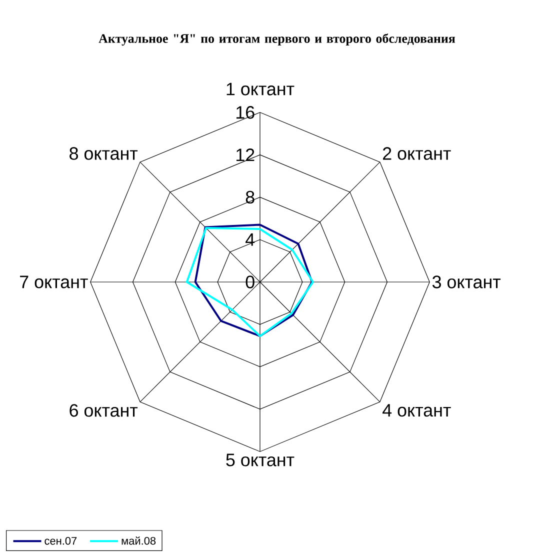  I want to click on y-tick-label: 8, so click(250, 197).